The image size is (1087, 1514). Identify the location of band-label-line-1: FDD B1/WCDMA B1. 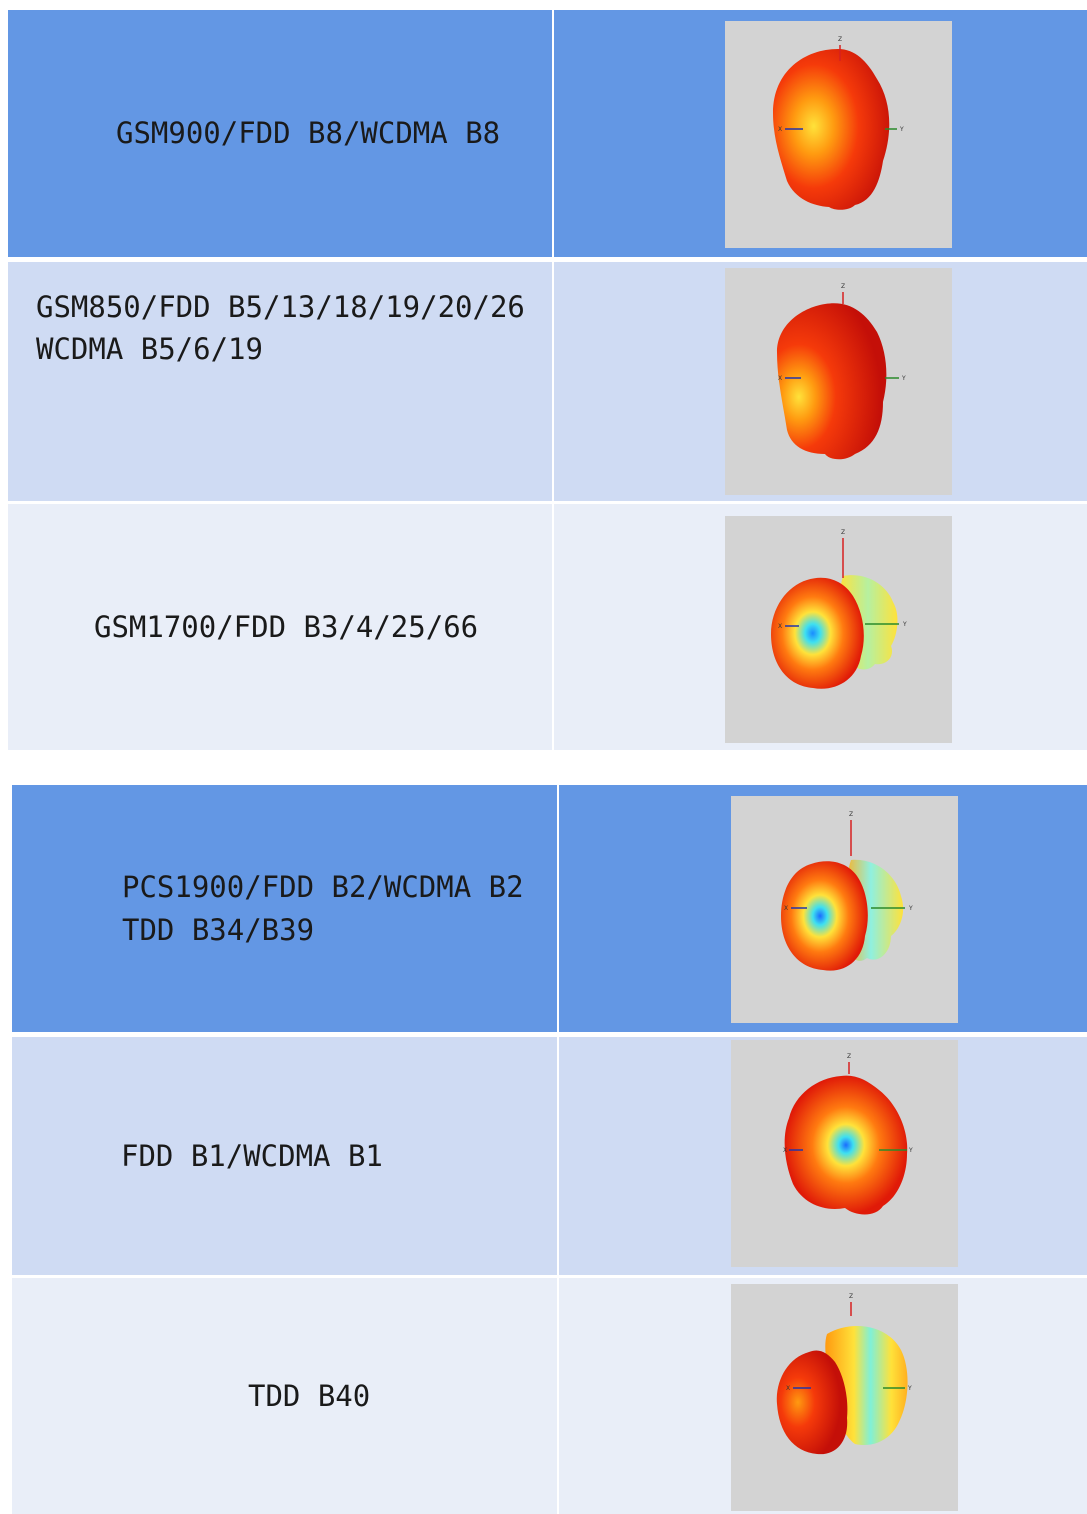
(252, 1155).